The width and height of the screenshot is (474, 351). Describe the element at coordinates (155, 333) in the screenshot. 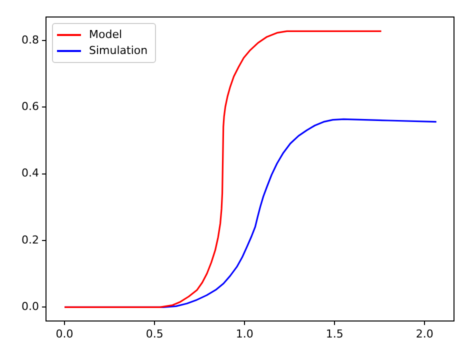

I see `x-tick-label: 0.5` at that location.